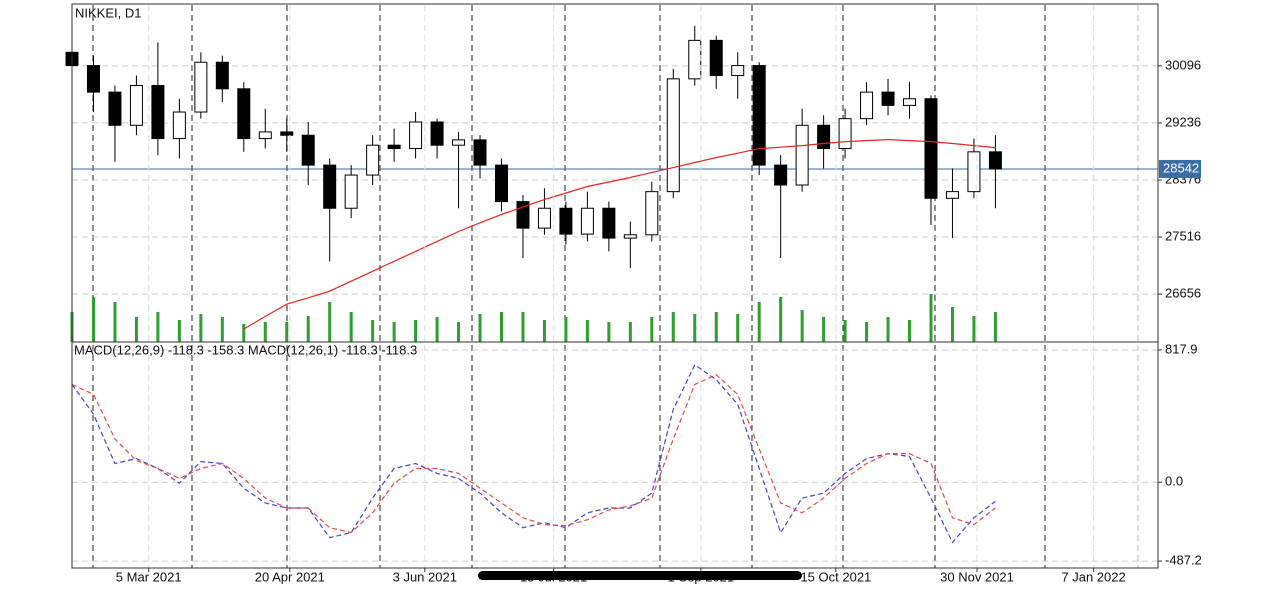  I want to click on scroll-indicator, so click(640, 575).